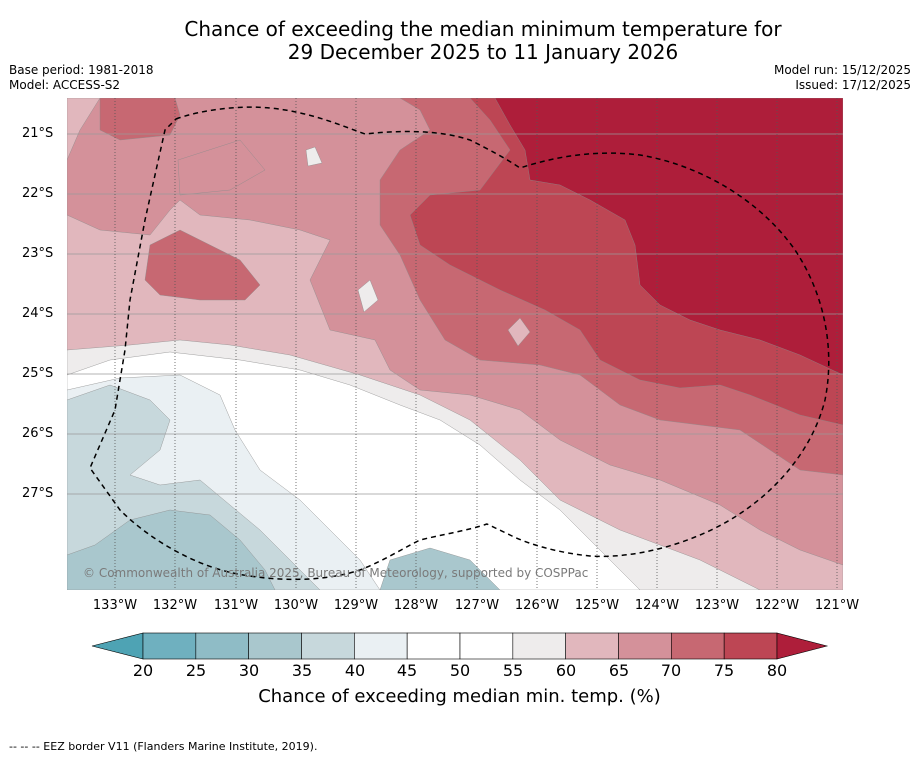 The width and height of the screenshot is (919, 758). I want to click on meta-right: Model run: 15/12/2025 Issued: 17/12/2025, so click(842, 78).